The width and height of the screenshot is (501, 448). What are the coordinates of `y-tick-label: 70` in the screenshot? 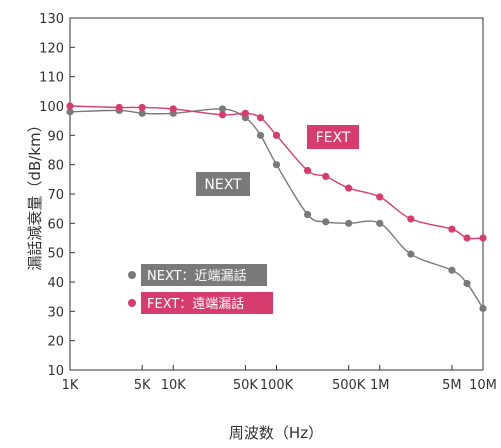 It's located at (55, 195).